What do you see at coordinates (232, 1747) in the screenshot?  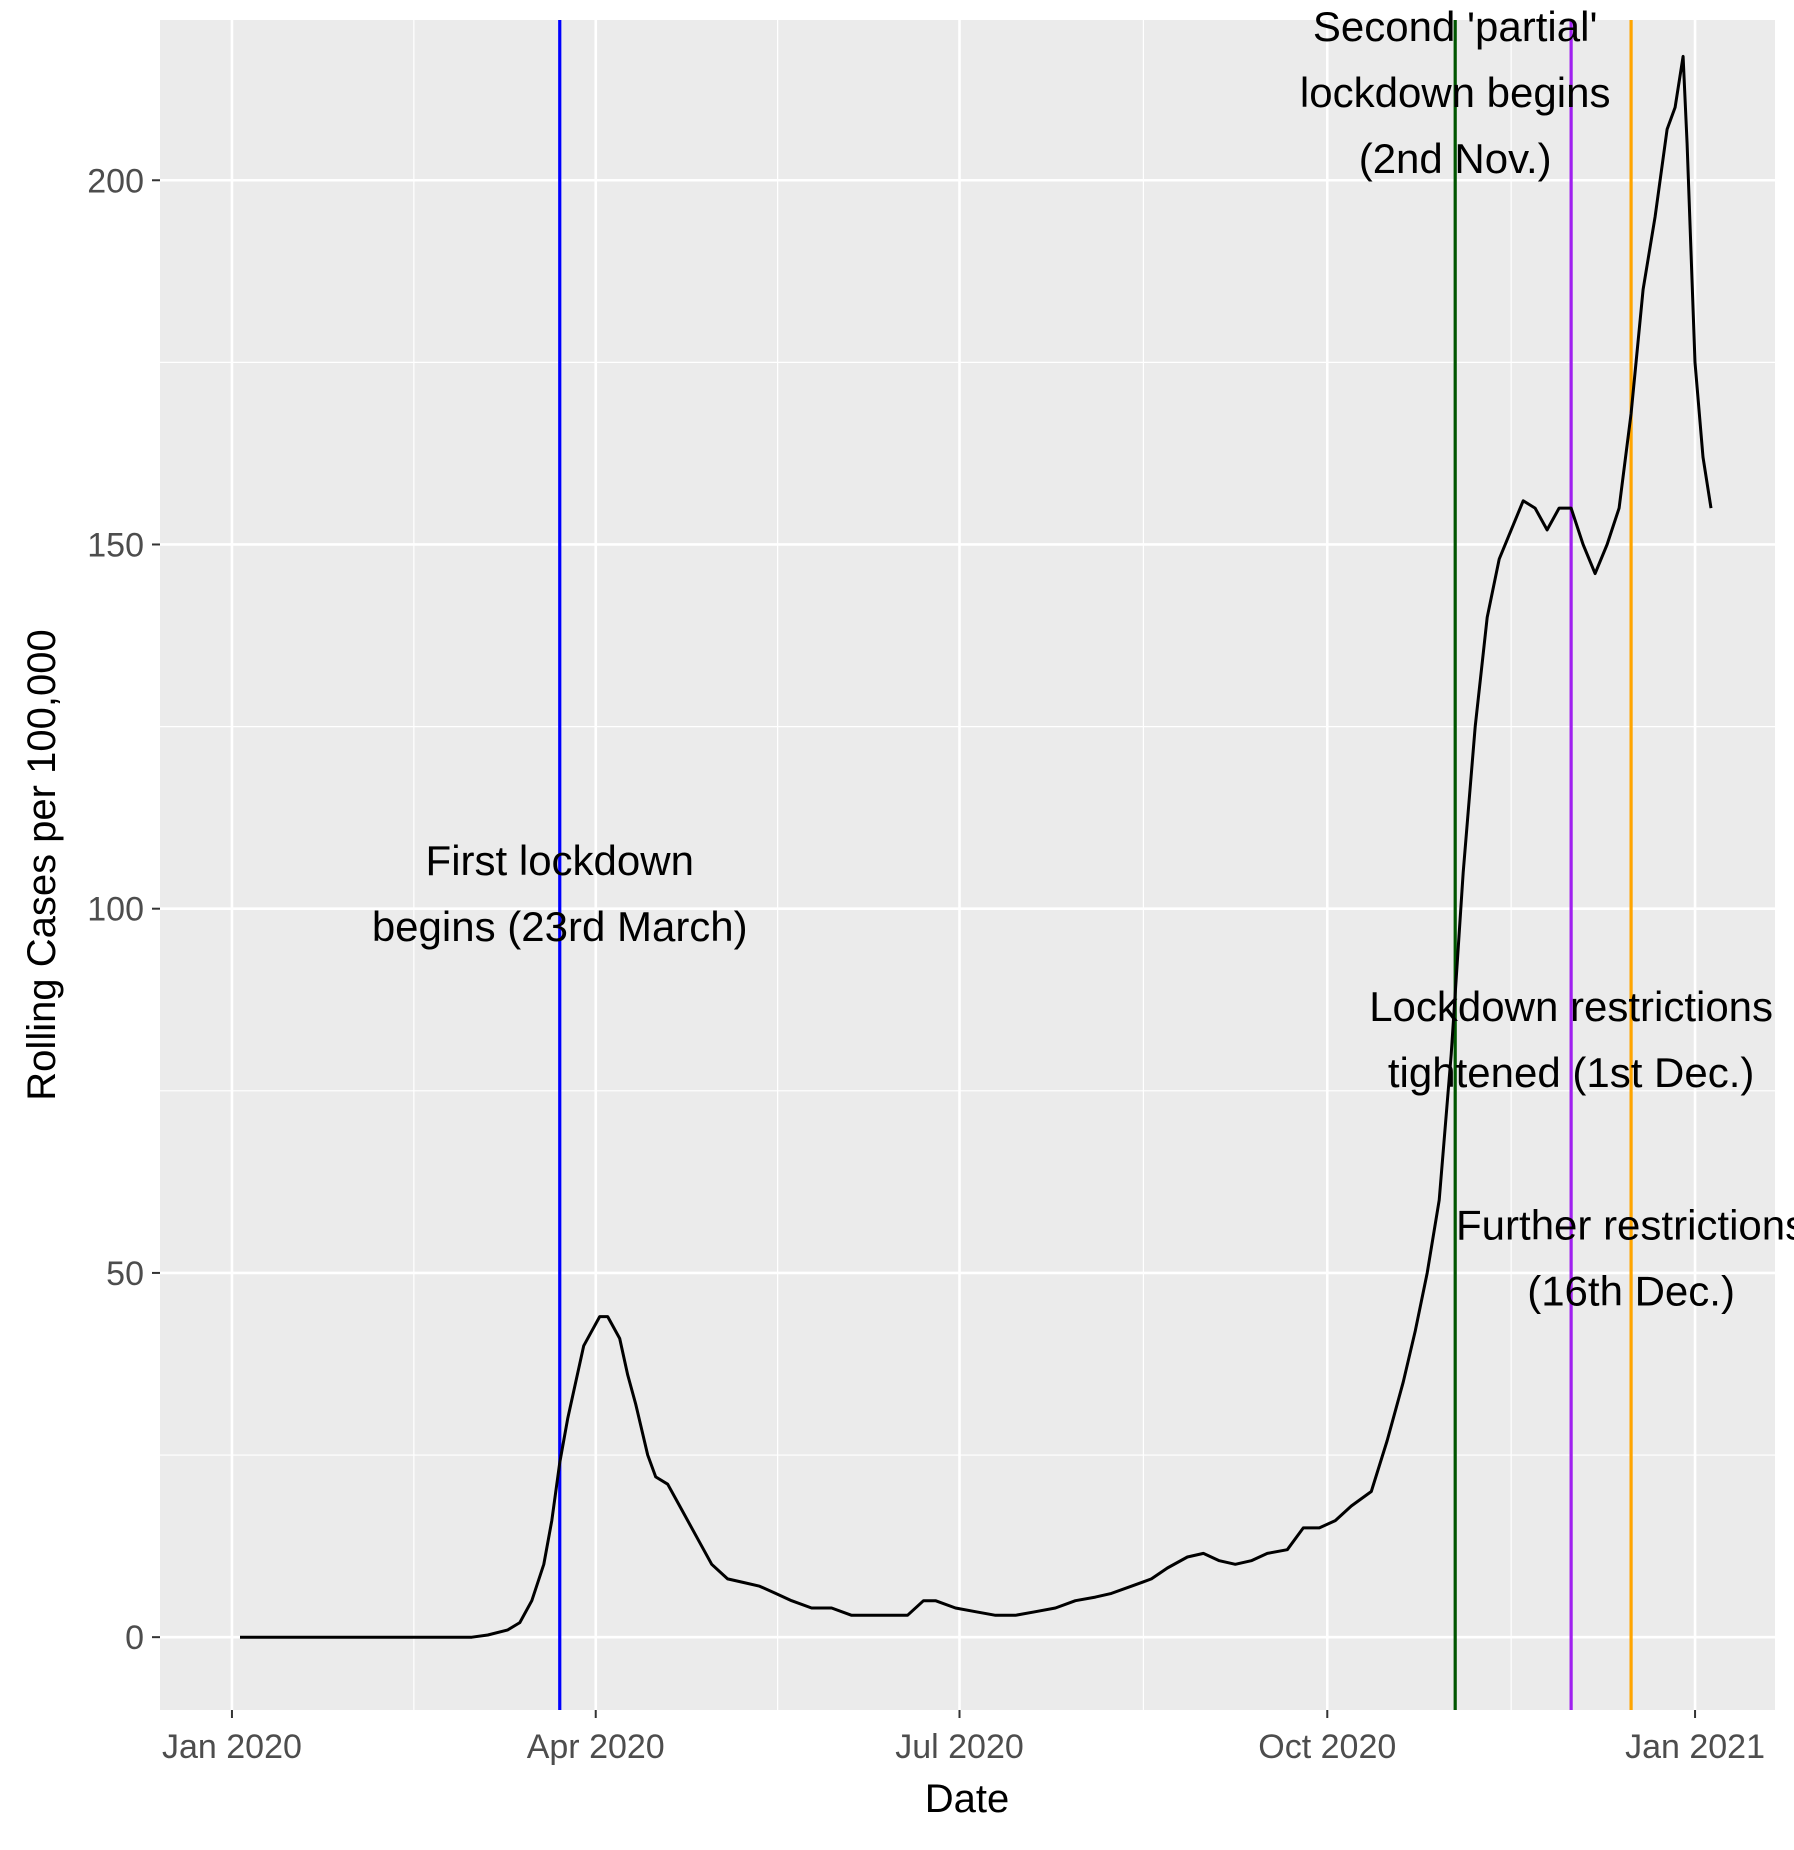 I see `x-tick-label: Jan 2020` at bounding box center [232, 1747].